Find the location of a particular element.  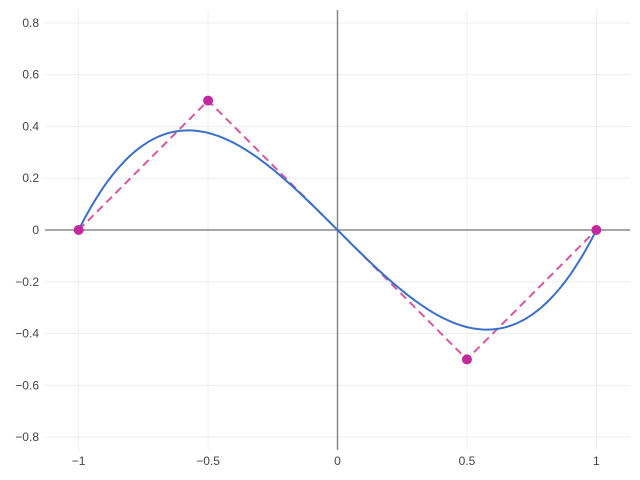

x-tick-label: −1 is located at coordinates (79, 461).